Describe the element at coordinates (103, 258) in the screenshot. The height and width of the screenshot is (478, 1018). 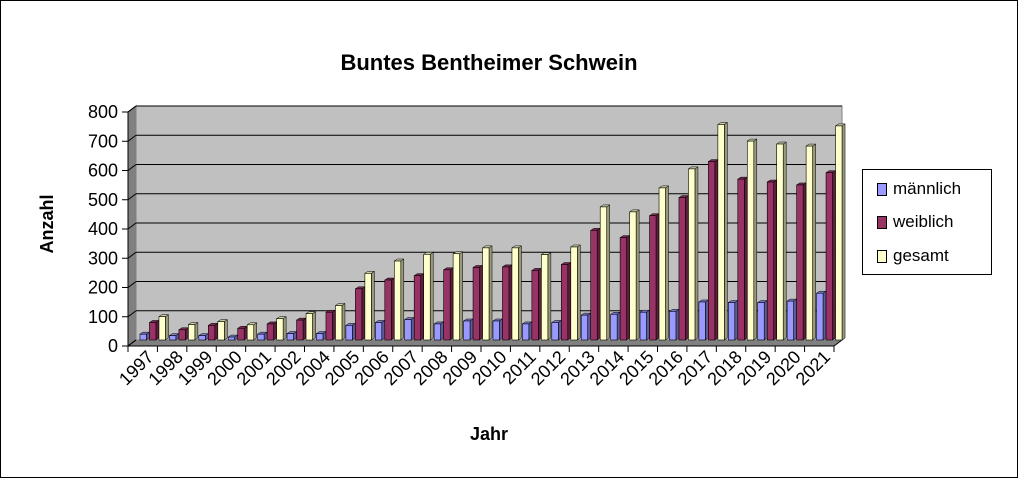
I see `y-tick-label: 300` at that location.